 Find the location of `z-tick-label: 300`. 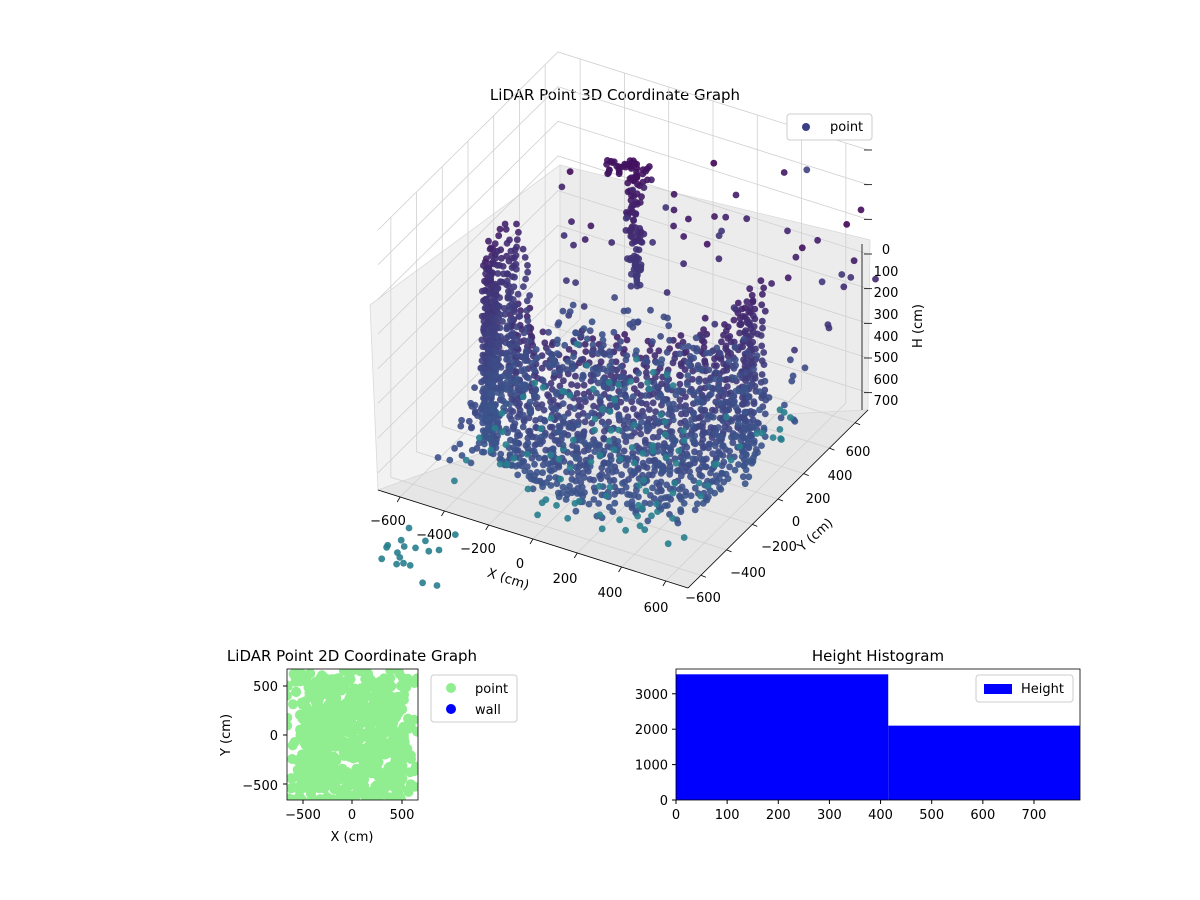

z-tick-label: 300 is located at coordinates (886, 315).